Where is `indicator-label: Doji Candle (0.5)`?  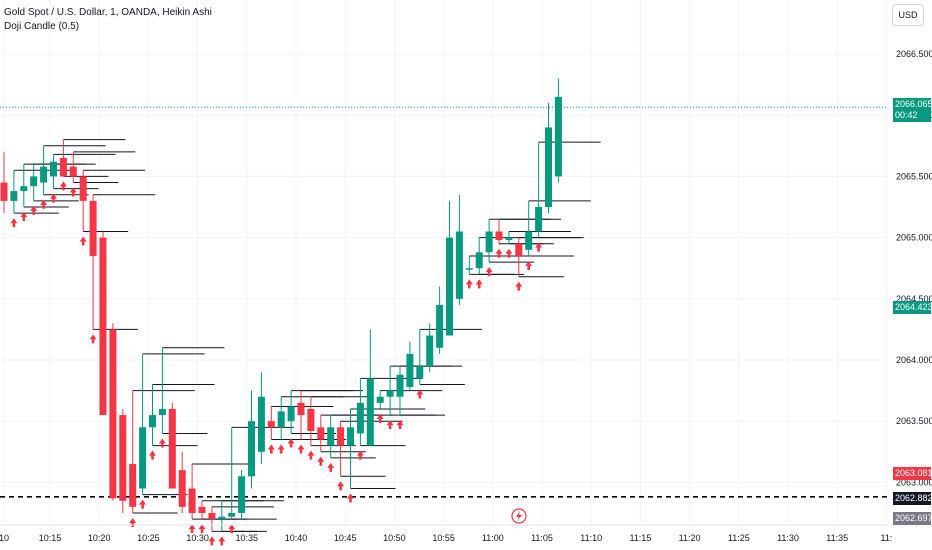
indicator-label: Doji Candle (0.5) is located at coordinates (42, 26).